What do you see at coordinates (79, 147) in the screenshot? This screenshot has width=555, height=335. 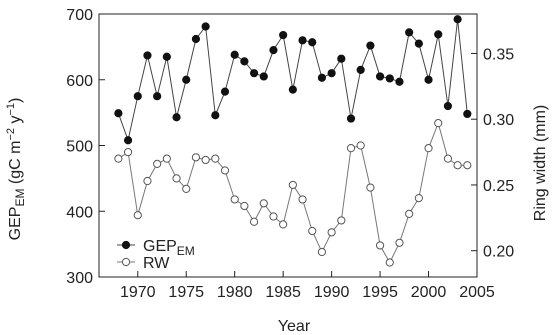 I see `y-left-tick-label: 500` at bounding box center [79, 147].